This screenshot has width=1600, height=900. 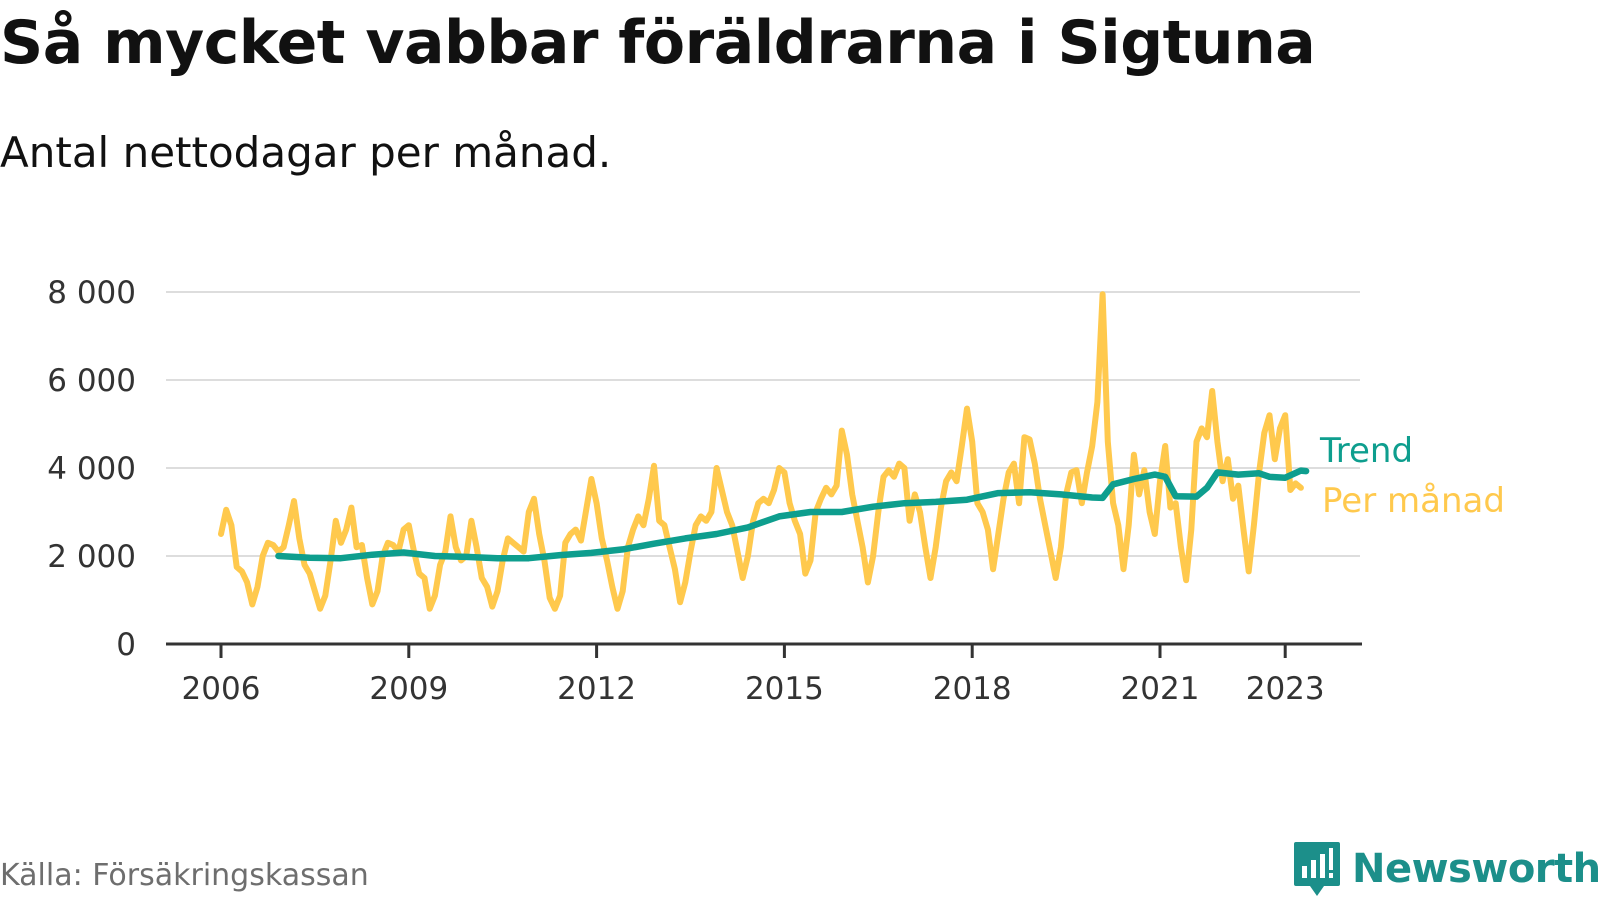 I want to click on x-tick-label: 2006, so click(x=221, y=689).